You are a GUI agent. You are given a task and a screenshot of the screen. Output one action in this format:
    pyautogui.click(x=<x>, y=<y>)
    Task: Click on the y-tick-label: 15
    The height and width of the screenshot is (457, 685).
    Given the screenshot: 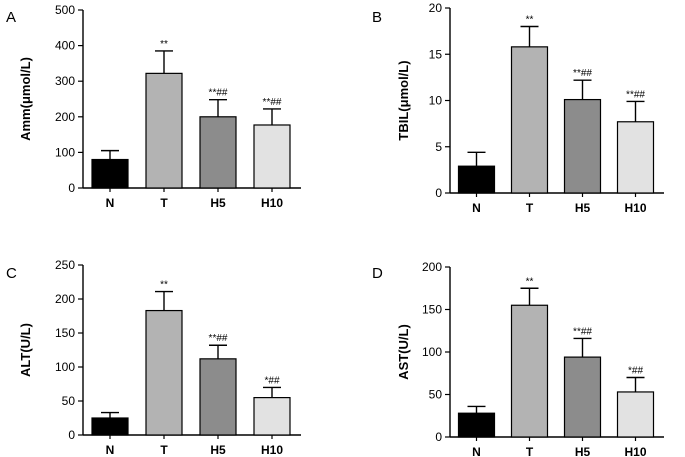 What is the action you would take?
    pyautogui.click(x=436, y=54)
    